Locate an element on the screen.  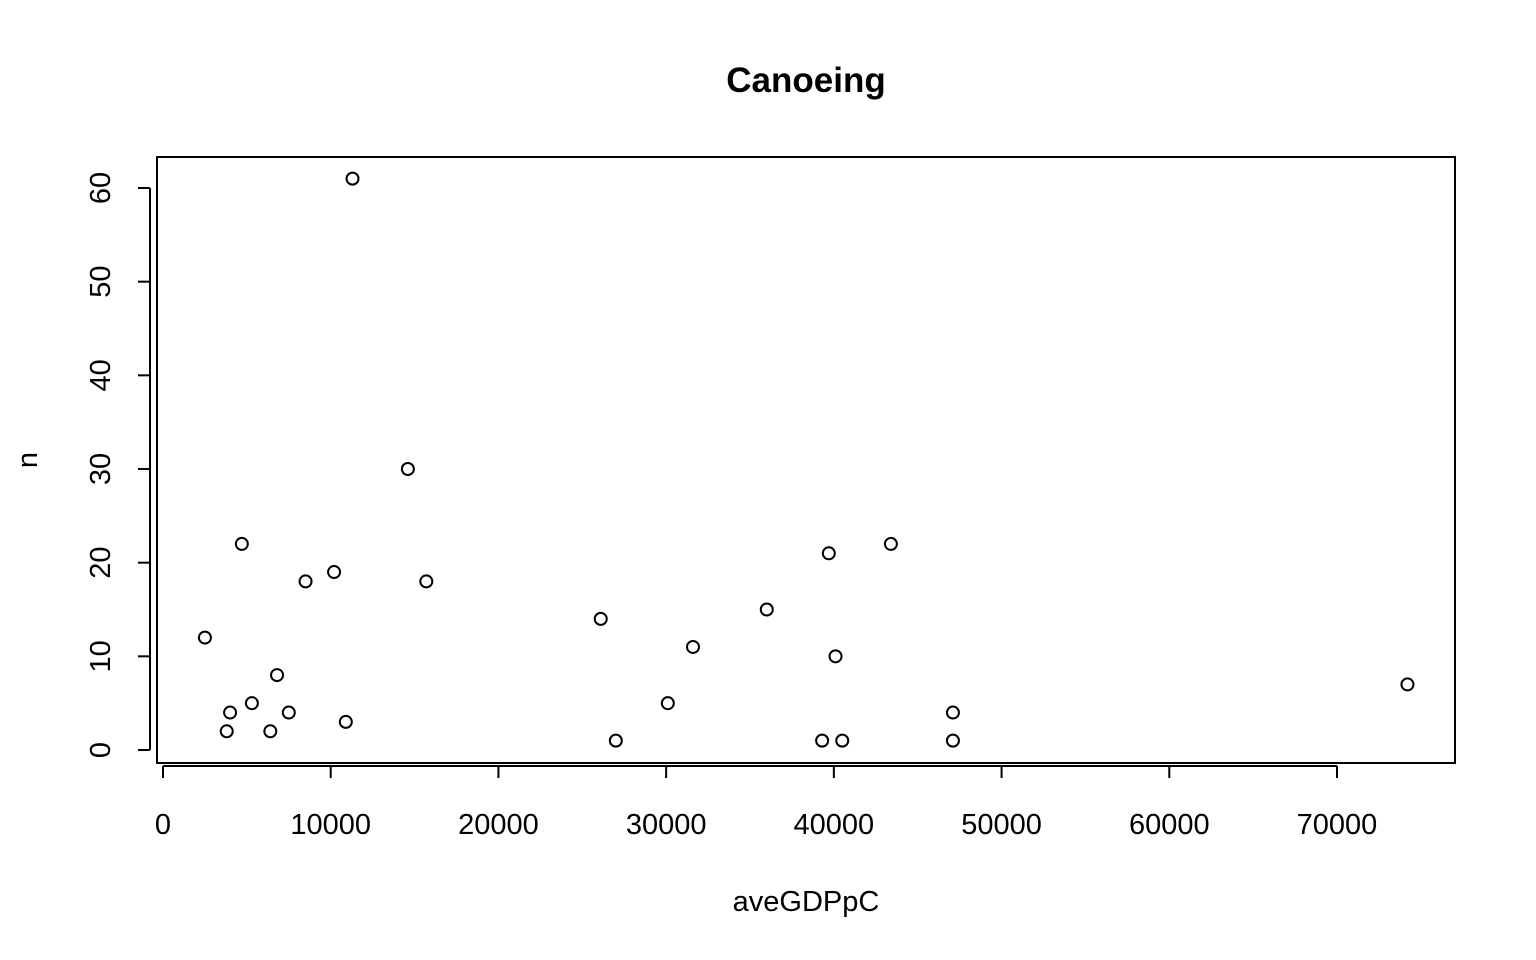
x-tick-label: 30000 is located at coordinates (666, 825).